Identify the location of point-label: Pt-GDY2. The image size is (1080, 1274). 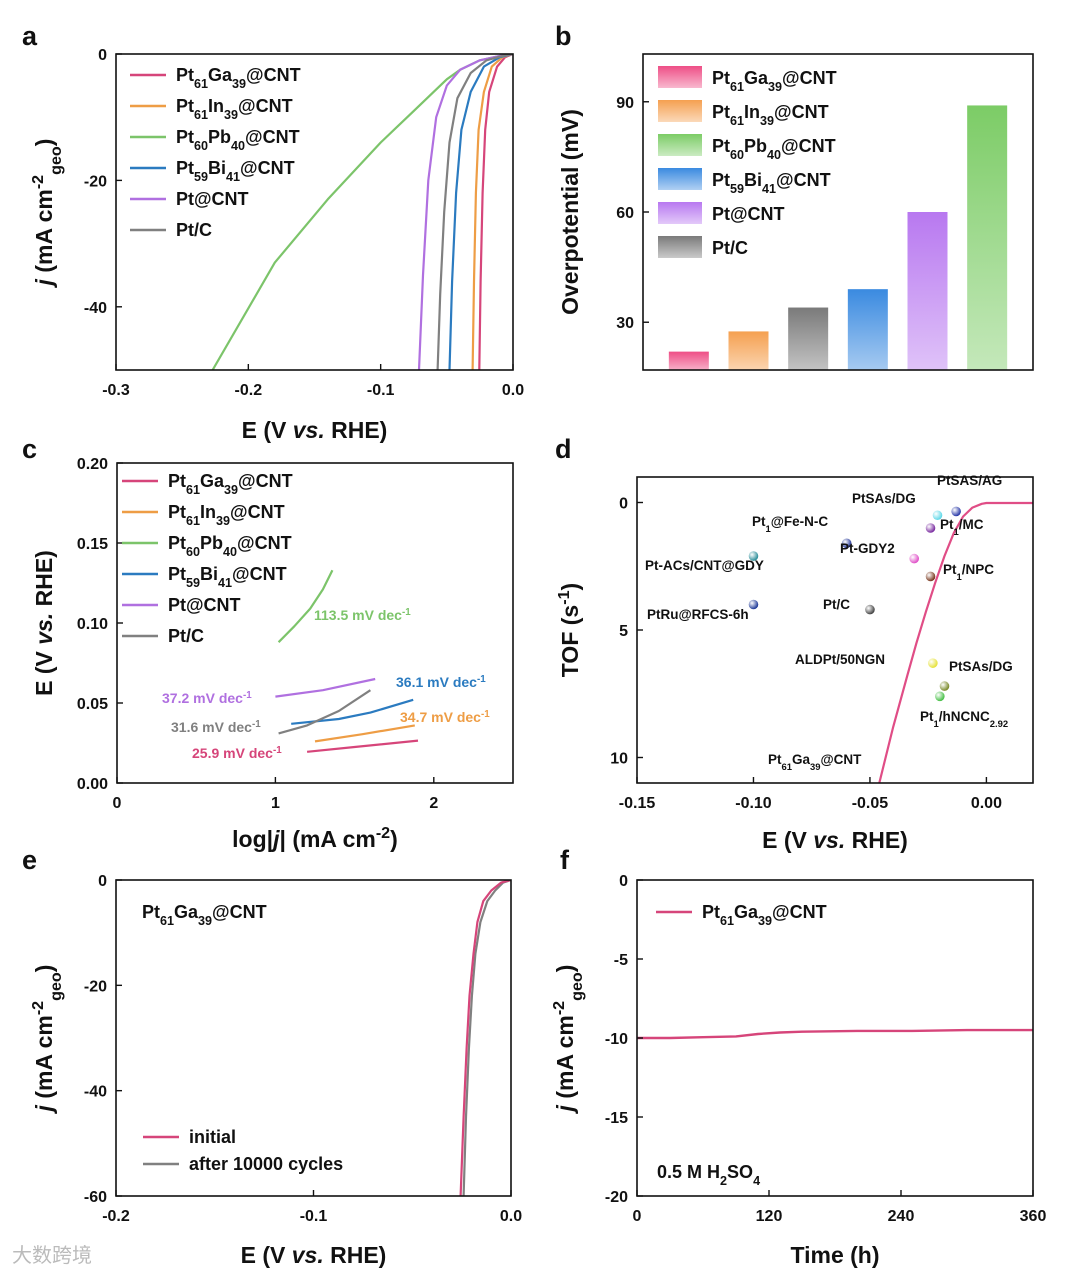
(867, 548).